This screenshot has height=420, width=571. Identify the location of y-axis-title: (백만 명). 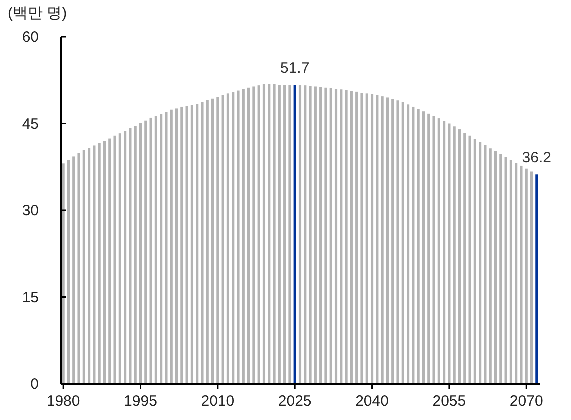
(38, 13).